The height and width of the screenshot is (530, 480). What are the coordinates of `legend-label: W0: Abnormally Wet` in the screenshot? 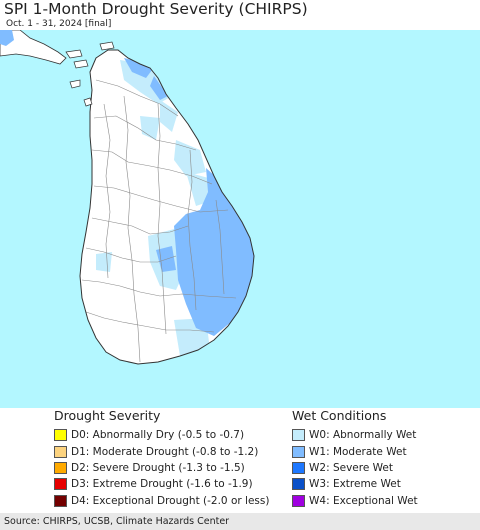 It's located at (363, 435).